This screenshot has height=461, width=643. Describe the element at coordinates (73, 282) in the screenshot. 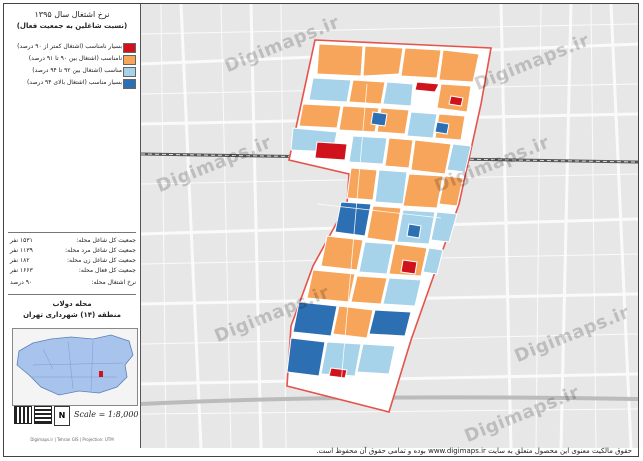

I see `stat-employment-rate: نرخ اشتغال محله: ۹۰ درصد` at that location.